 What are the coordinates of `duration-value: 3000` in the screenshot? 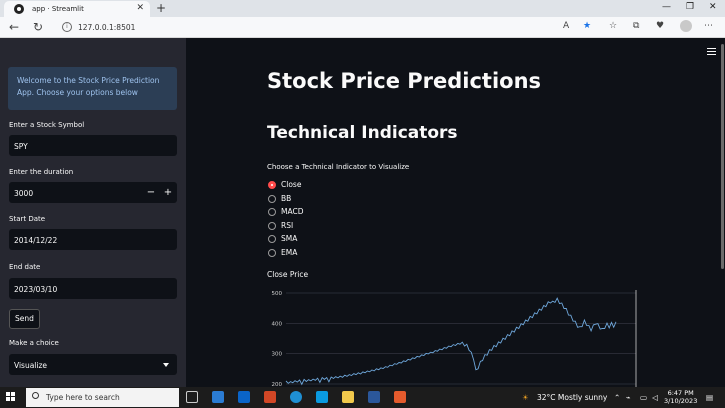 It's located at (24, 193).